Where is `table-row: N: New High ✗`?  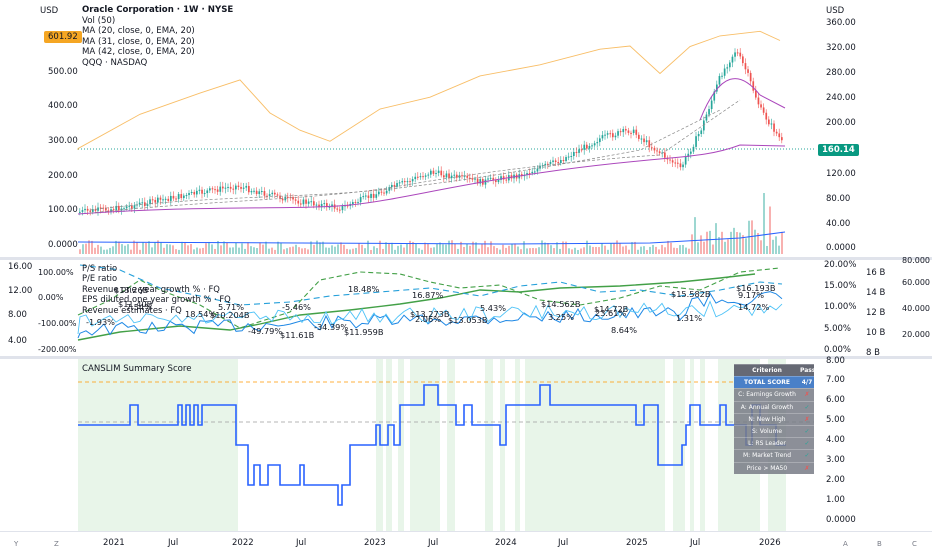 table-row: N: New High ✗ is located at coordinates (774, 418).